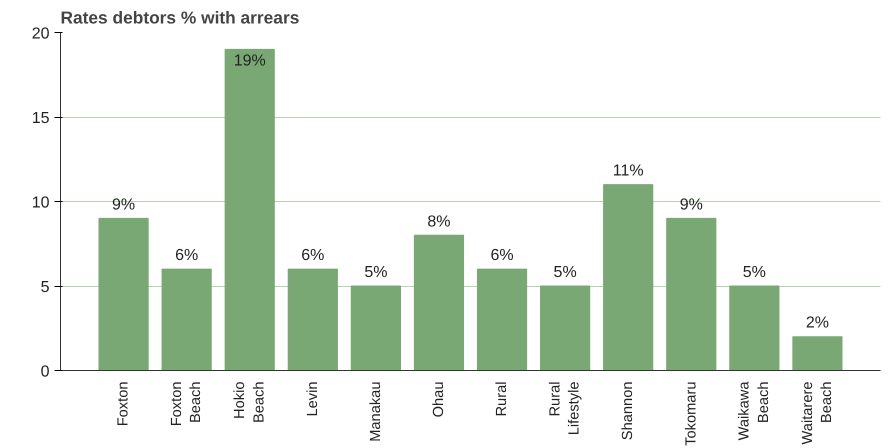 The image size is (890, 448). Describe the element at coordinates (439, 221) in the screenshot. I see `data-label: 8%` at that location.